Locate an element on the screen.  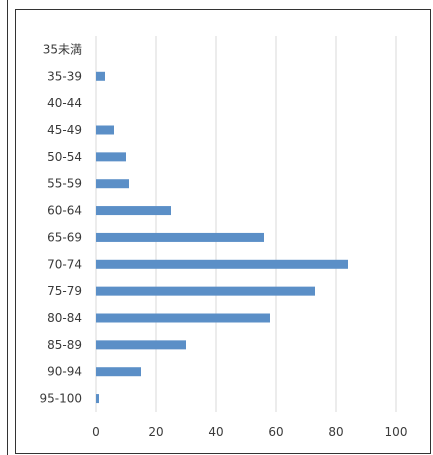
category-label: 90-94 is located at coordinates (64, 372).